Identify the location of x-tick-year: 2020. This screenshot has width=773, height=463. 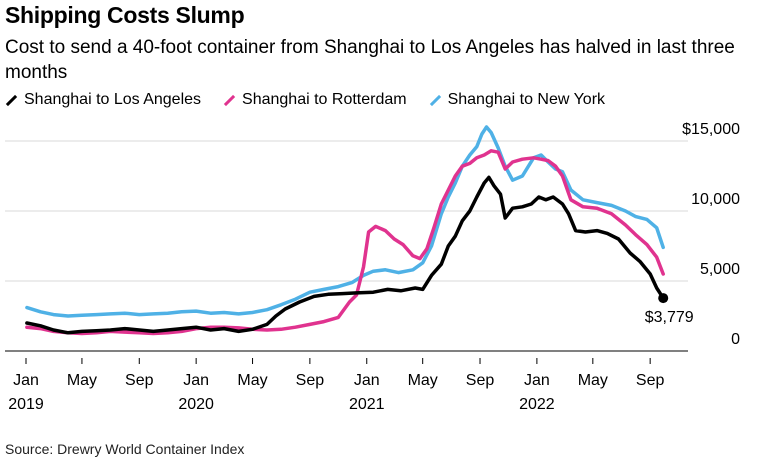
(196, 404).